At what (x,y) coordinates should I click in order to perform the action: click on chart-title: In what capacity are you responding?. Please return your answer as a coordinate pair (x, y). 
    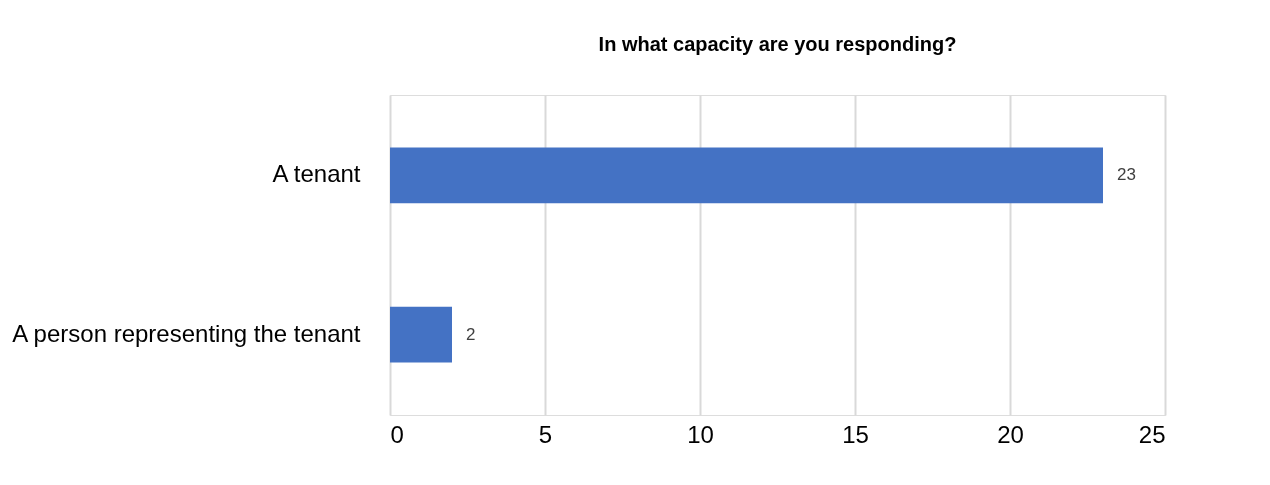
    Looking at the image, I should click on (777, 44).